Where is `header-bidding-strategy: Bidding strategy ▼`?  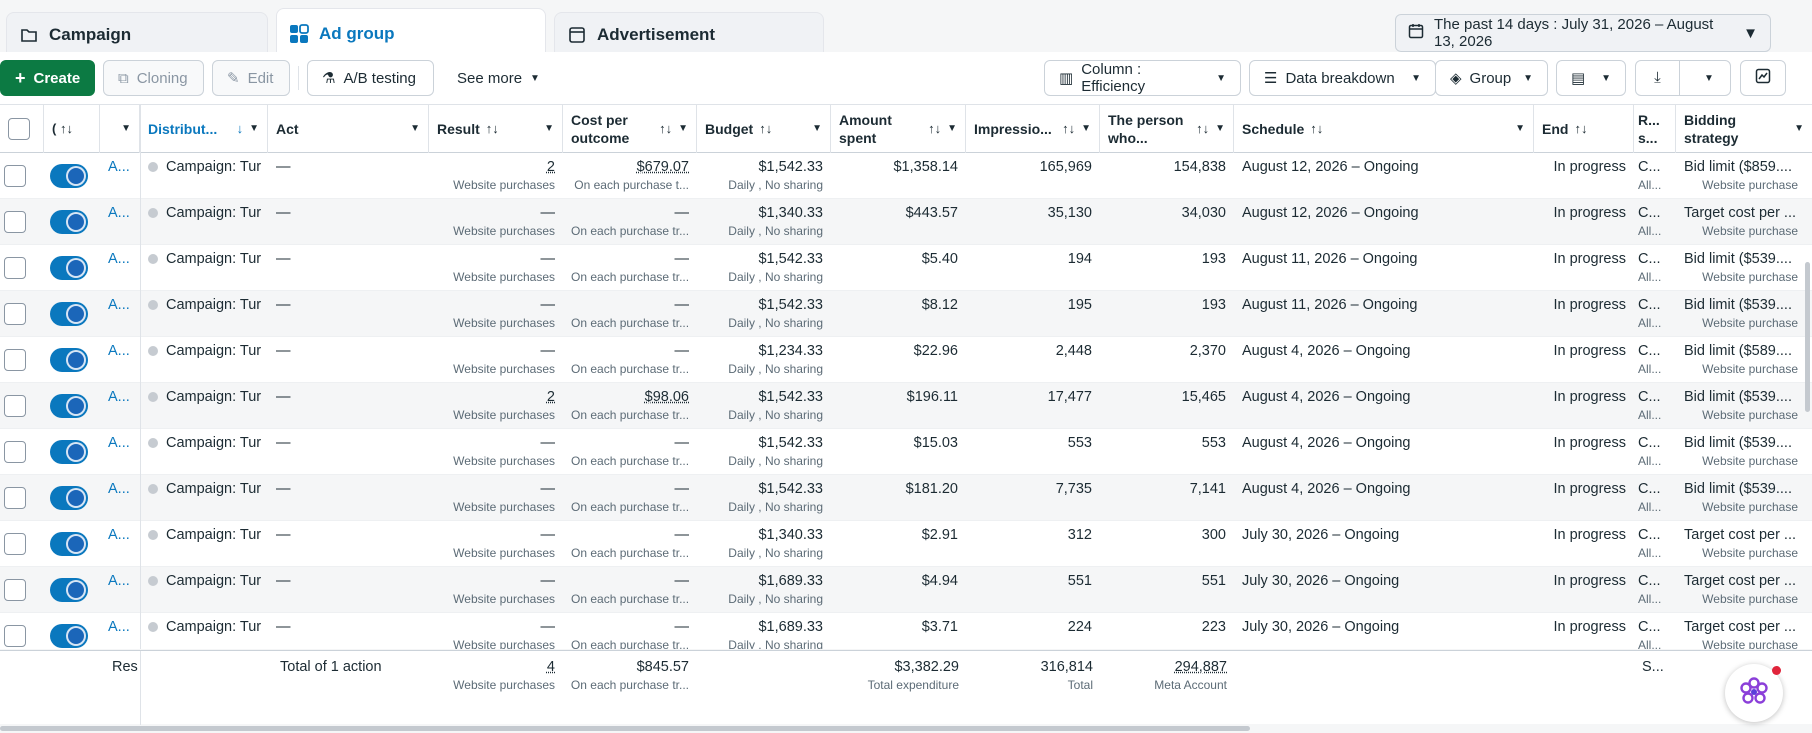 header-bidding-strategy: Bidding strategy ▼ is located at coordinates (1744, 129).